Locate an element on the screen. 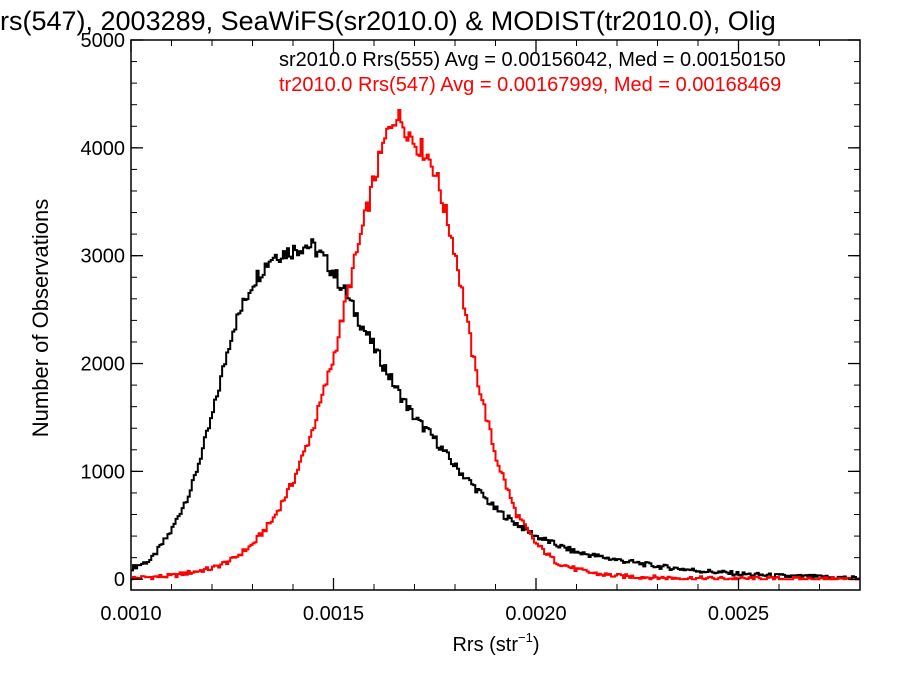 The width and height of the screenshot is (900, 675). x-tick-label: 0.0010 is located at coordinates (130, 614).